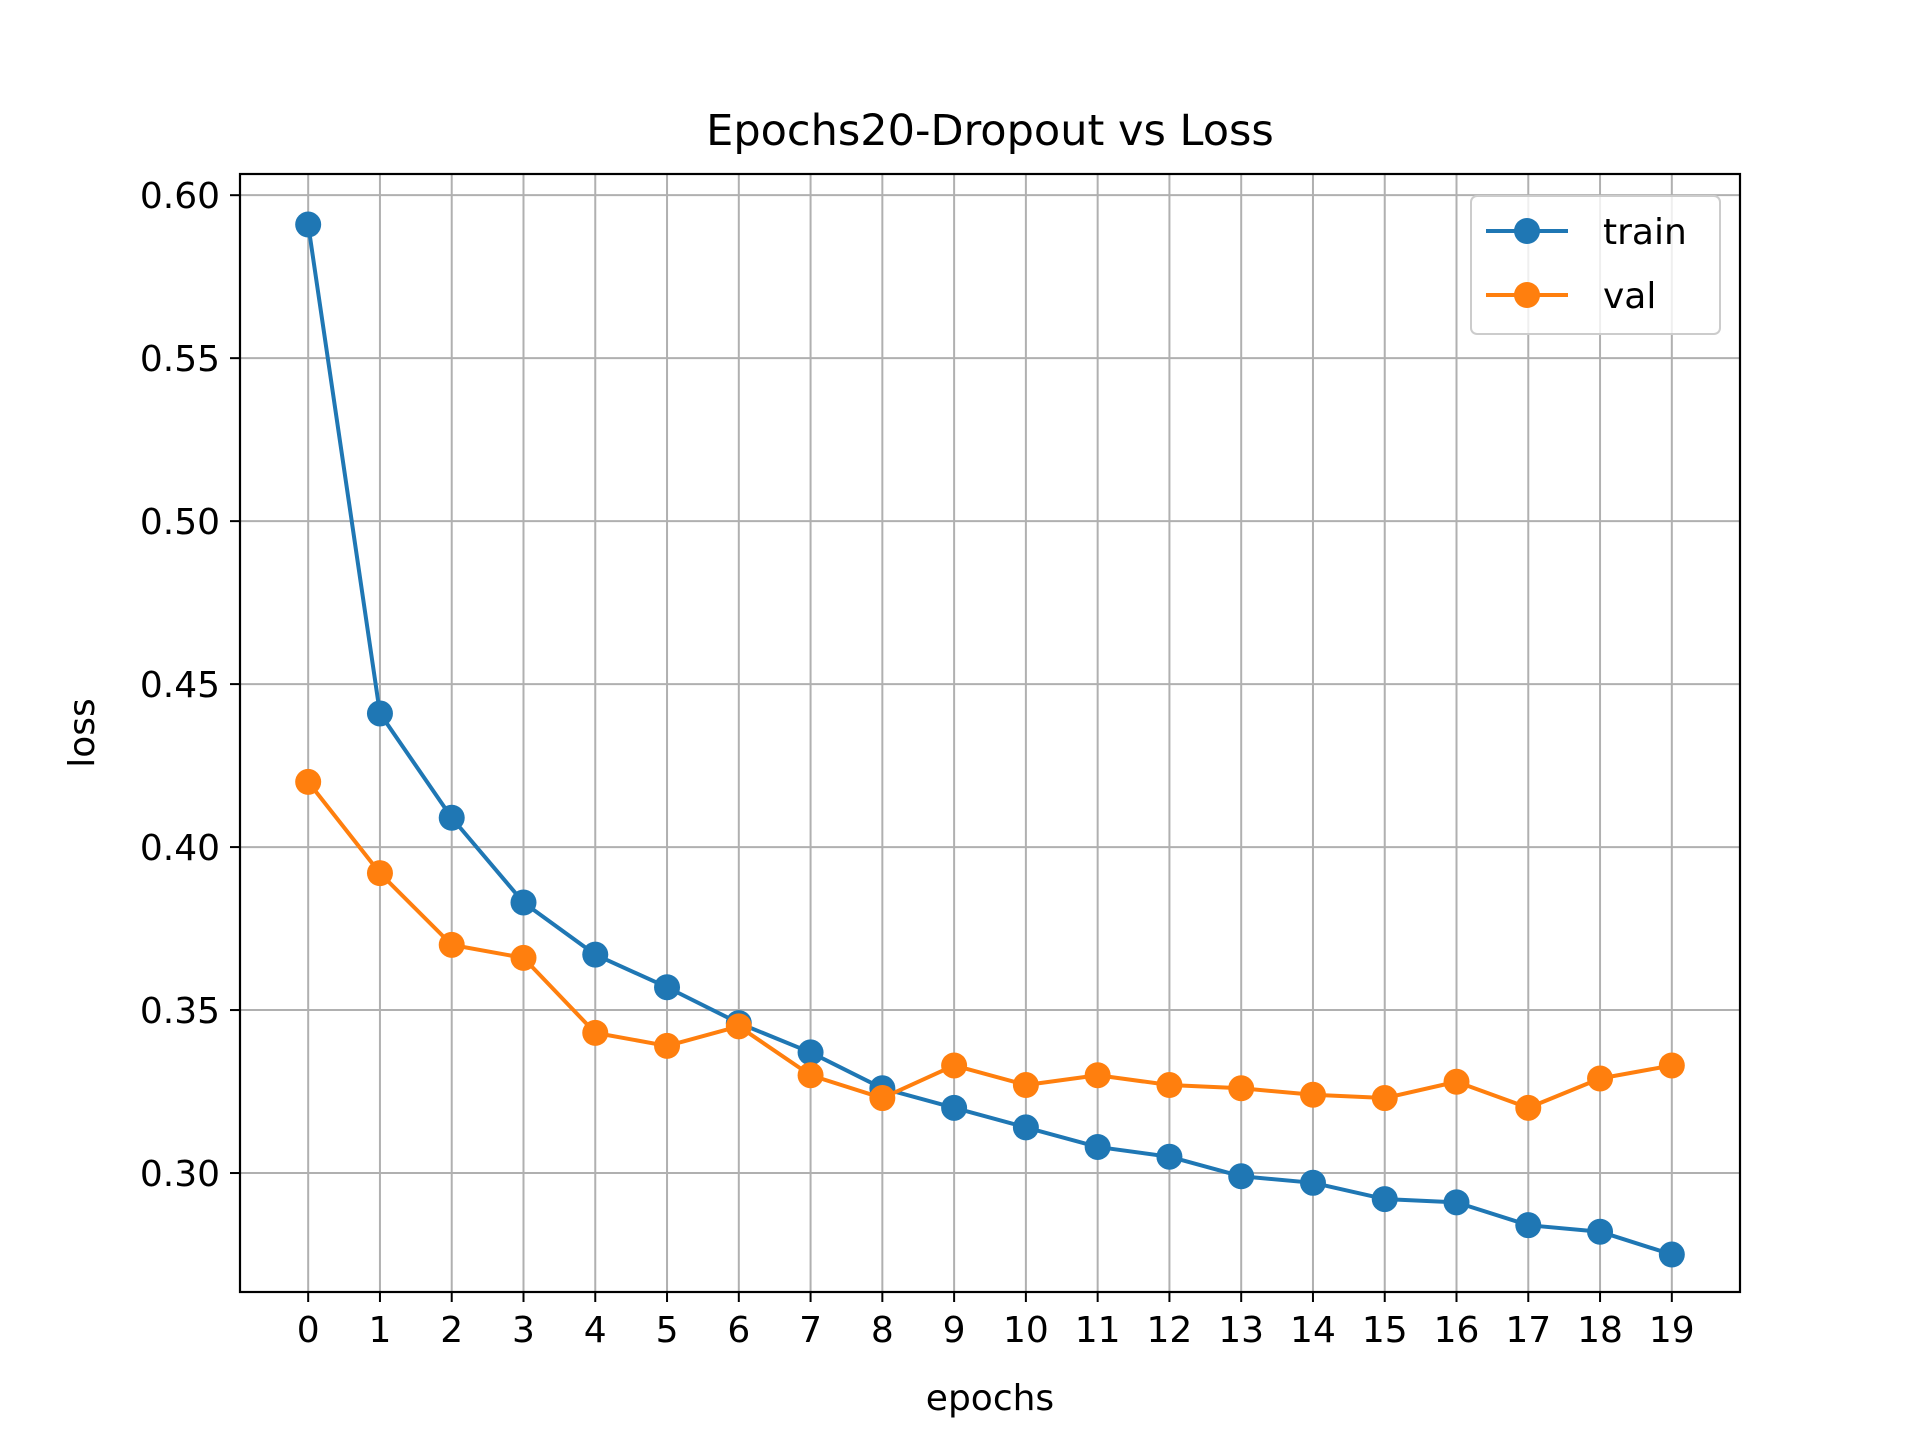  Describe the element at coordinates (379, 1330) in the screenshot. I see `x-tick-label: 1` at that location.